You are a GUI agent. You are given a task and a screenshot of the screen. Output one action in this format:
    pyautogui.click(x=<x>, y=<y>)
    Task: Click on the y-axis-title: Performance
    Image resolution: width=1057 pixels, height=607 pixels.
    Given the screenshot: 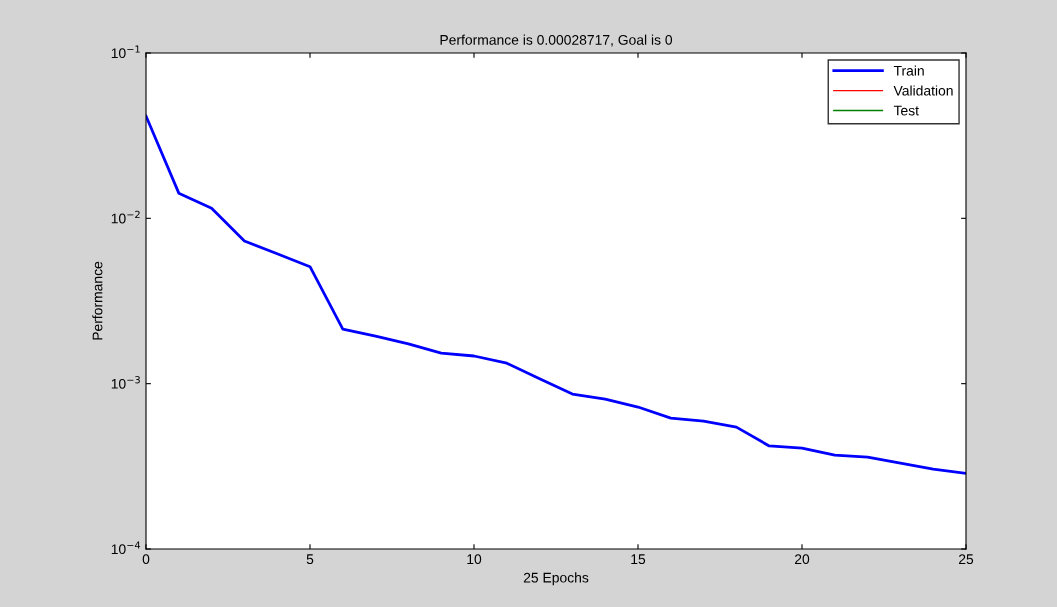 What is the action you would take?
    pyautogui.click(x=97, y=300)
    